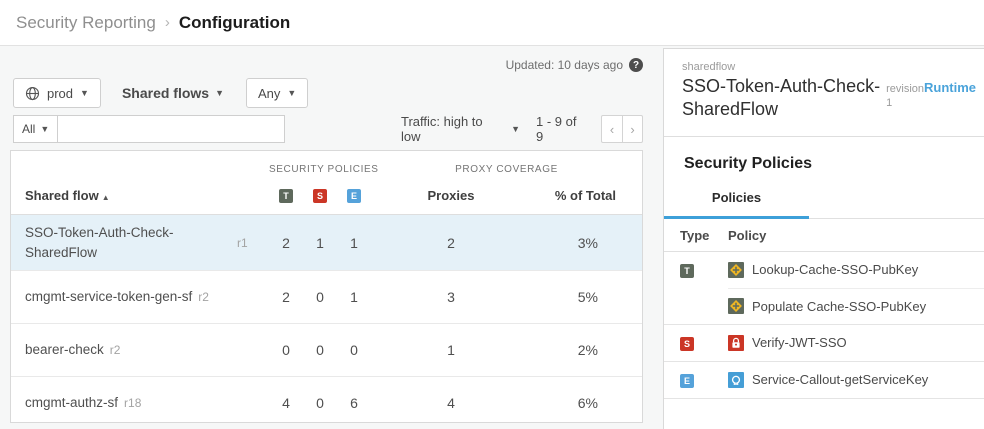  I want to click on shared-flow-name: SSO-Token-Auth-Check-SharedFlow, so click(99, 242).